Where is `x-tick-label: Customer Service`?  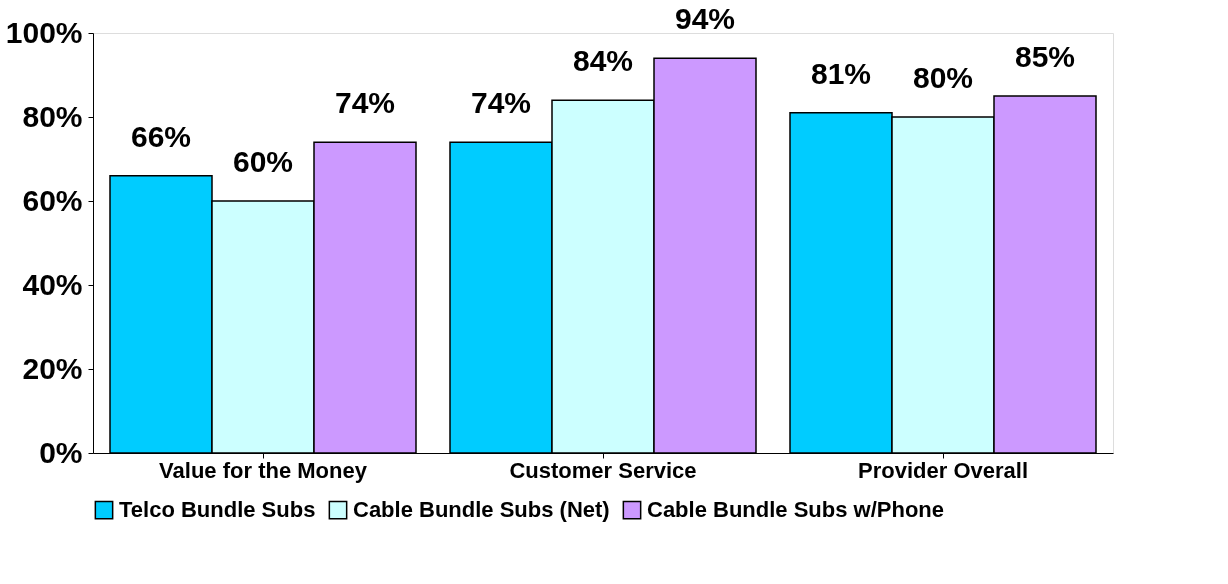
x-tick-label: Customer Service is located at coordinates (603, 470).